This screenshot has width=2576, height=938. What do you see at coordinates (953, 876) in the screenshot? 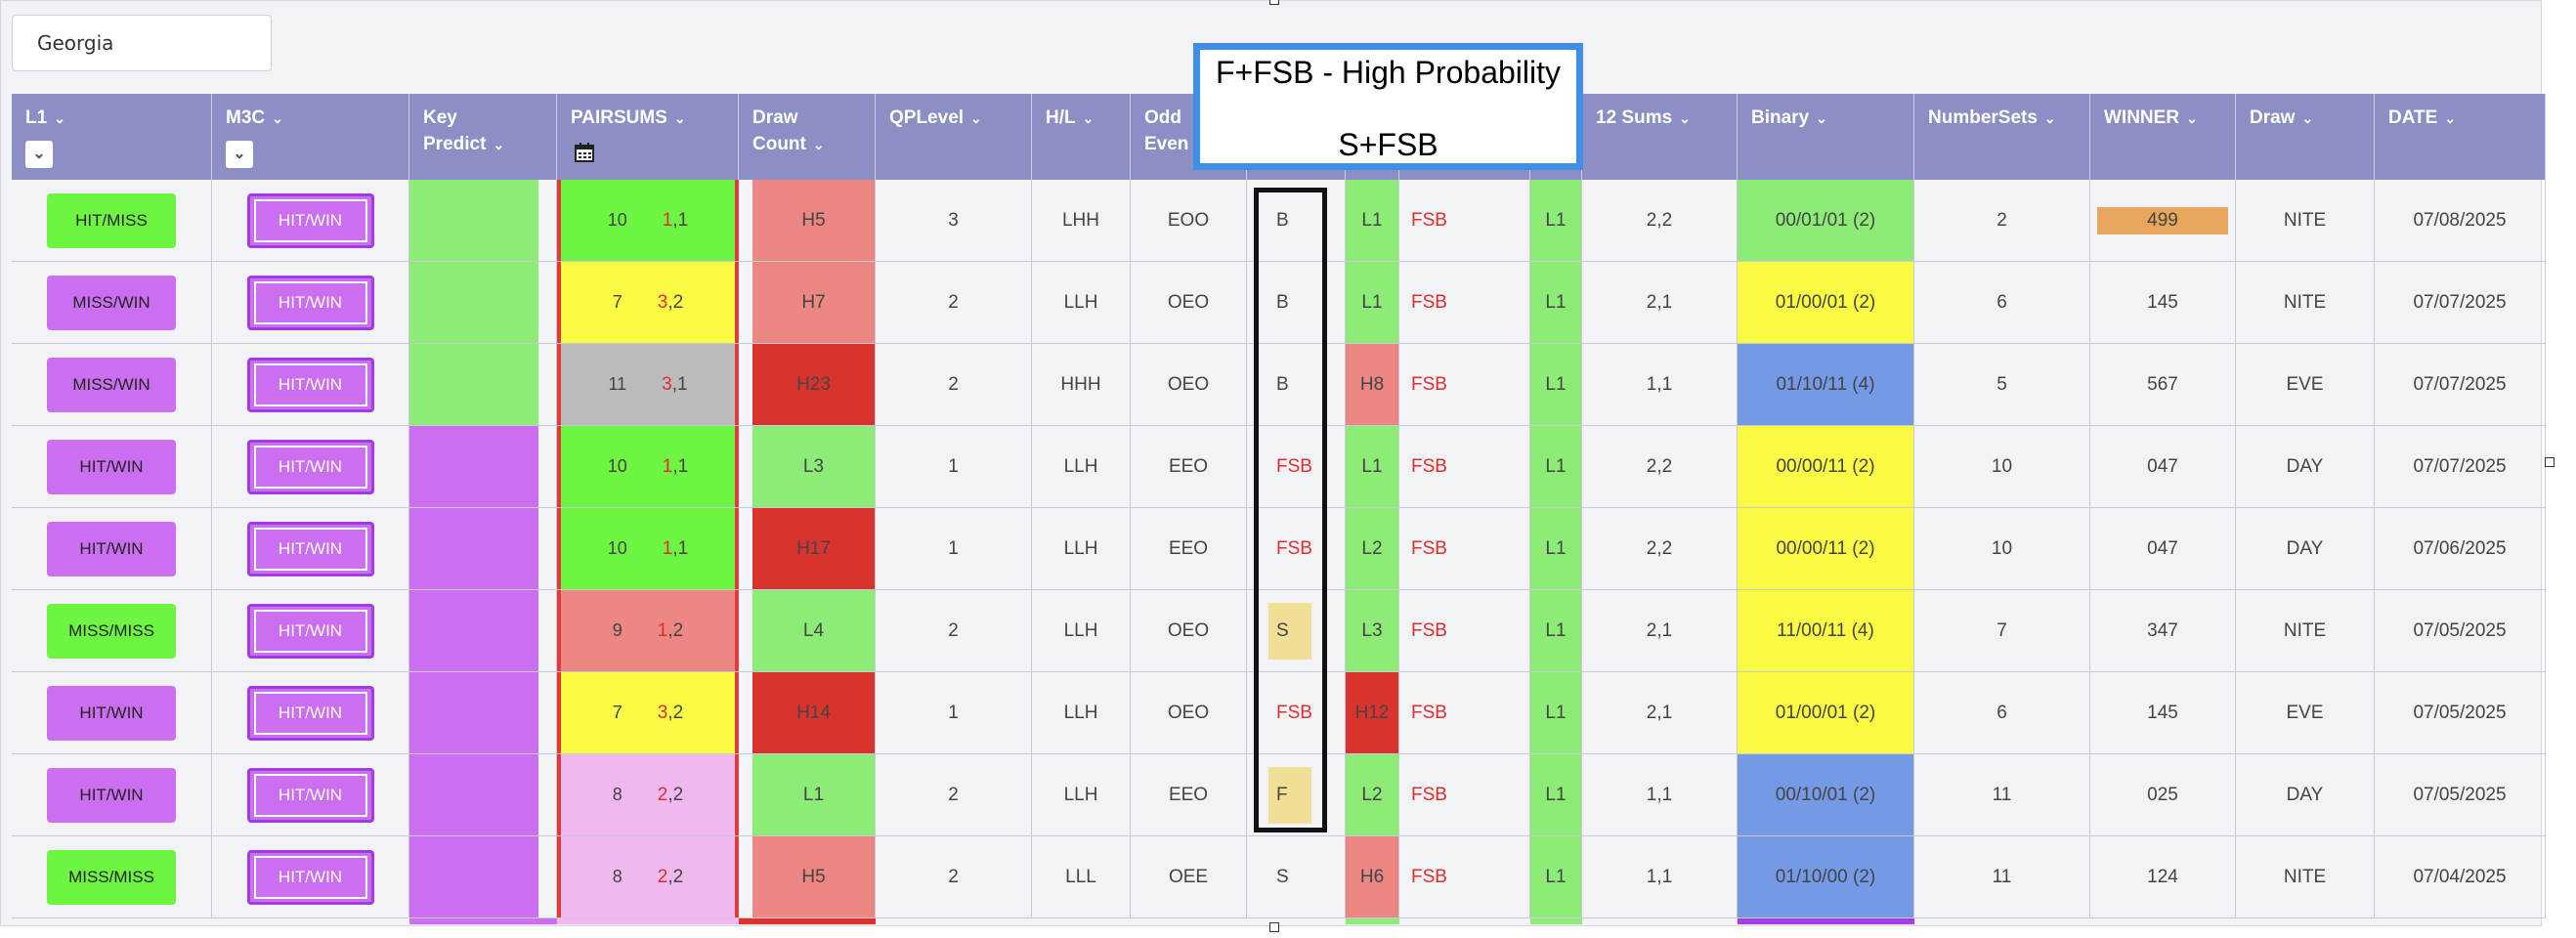
I see `qplevel-value: 2` at bounding box center [953, 876].